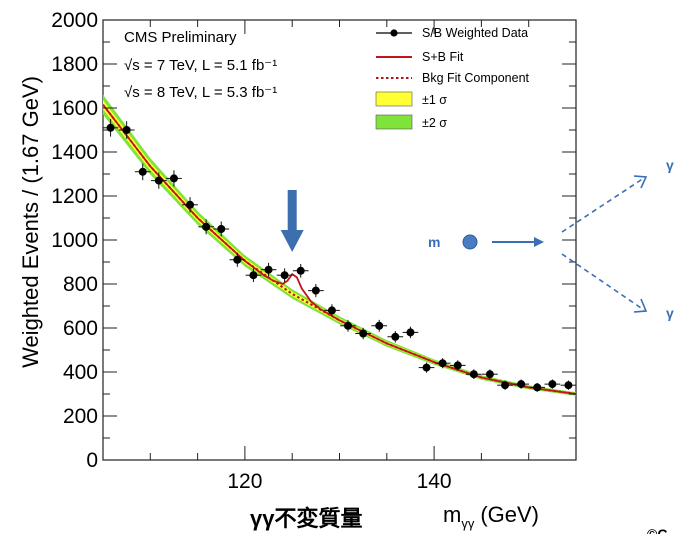  Describe the element at coordinates (74, 108) in the screenshot. I see `y-tick-label: 1600` at that location.